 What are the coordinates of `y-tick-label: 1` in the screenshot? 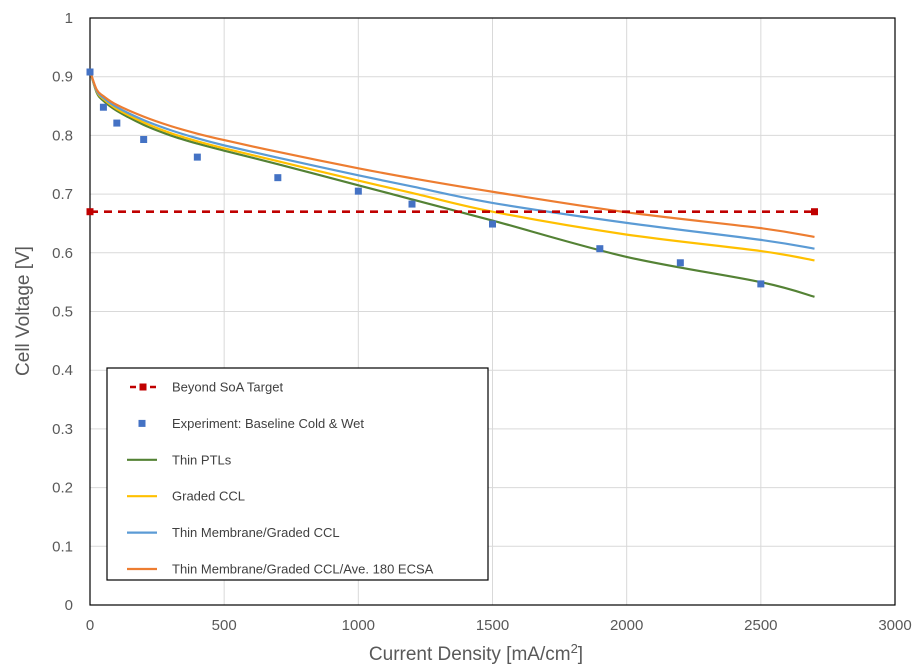 It's located at (69, 18).